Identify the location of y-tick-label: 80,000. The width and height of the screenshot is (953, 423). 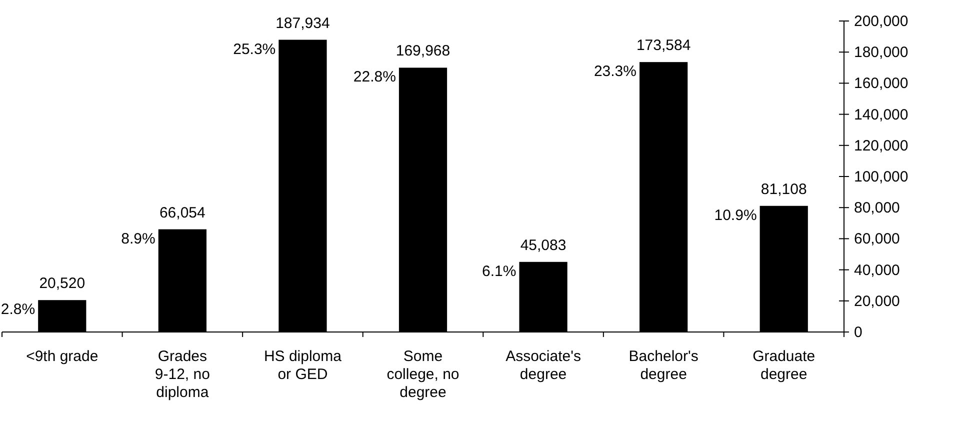
(877, 208).